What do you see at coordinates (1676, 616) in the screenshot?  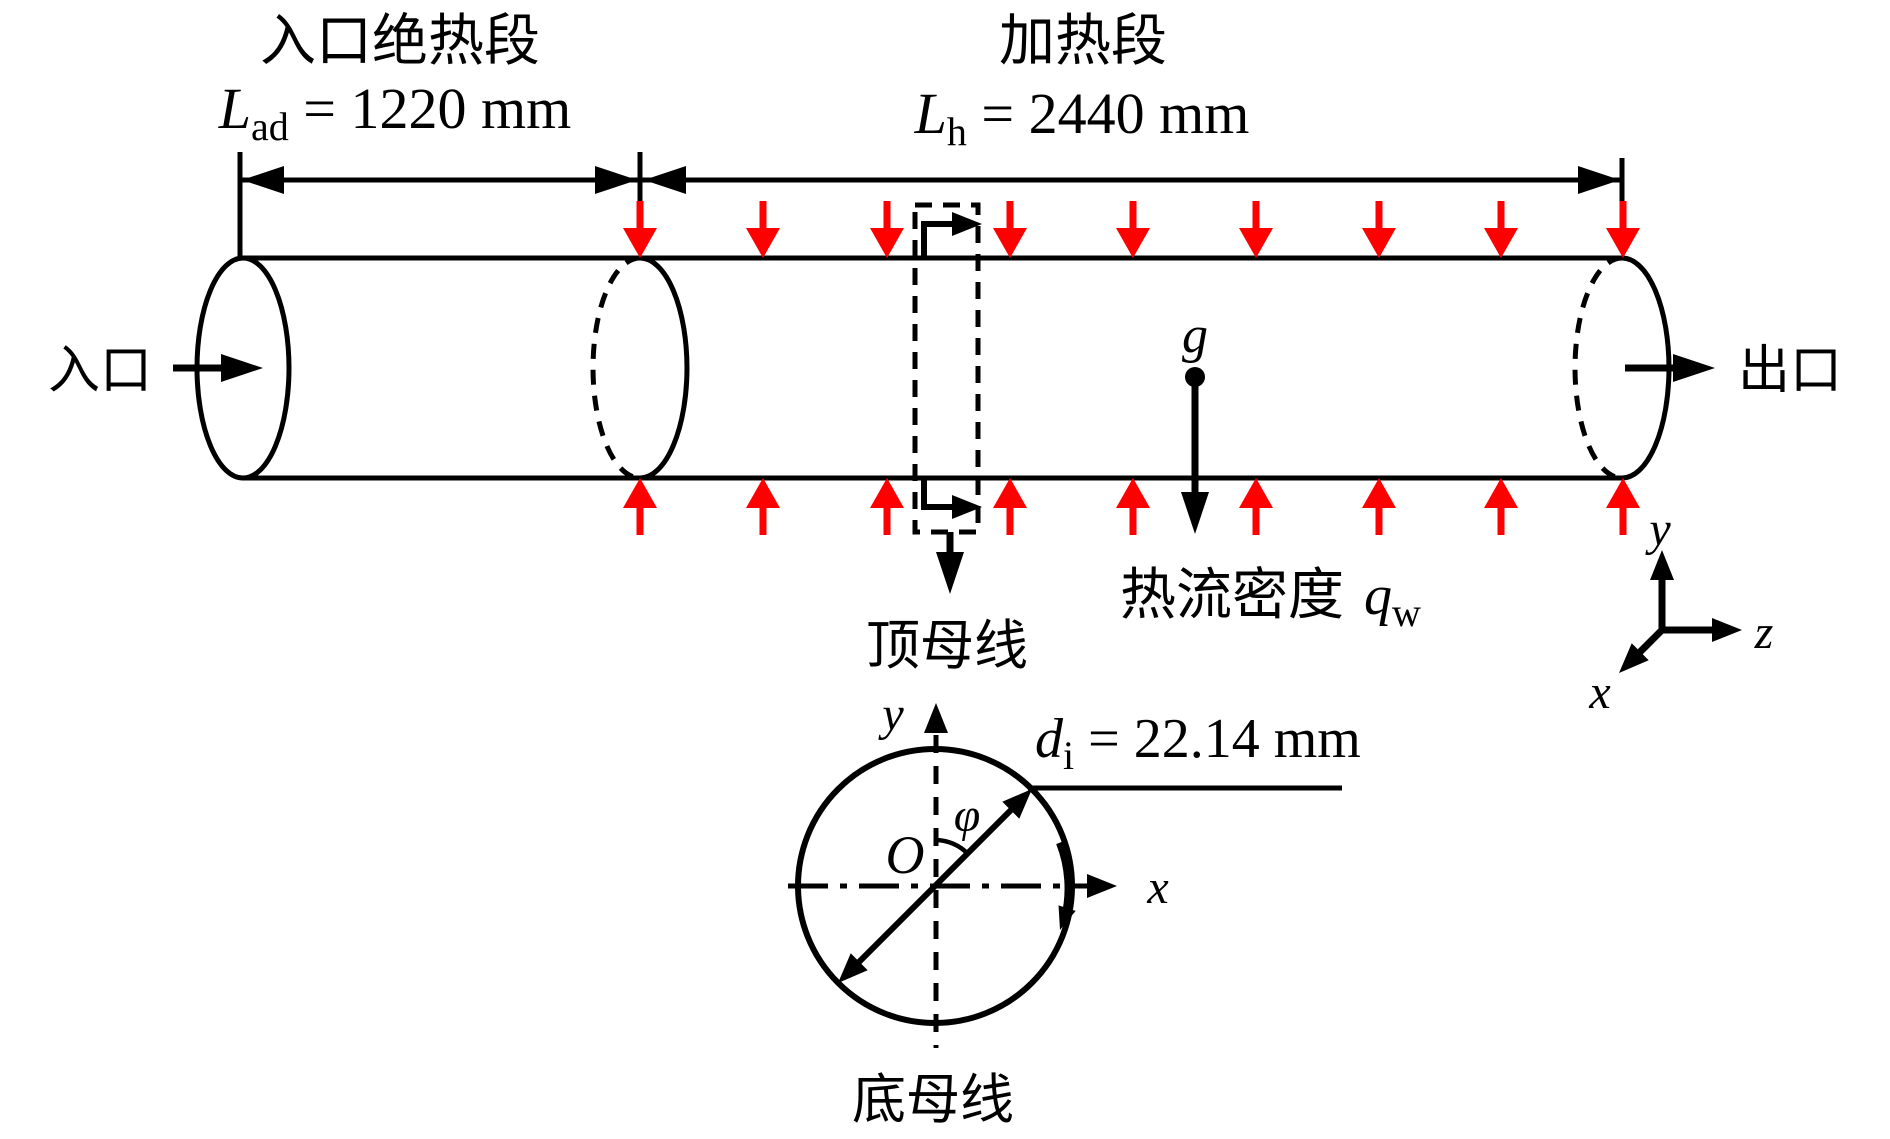 I see `coordinate-triad` at bounding box center [1676, 616].